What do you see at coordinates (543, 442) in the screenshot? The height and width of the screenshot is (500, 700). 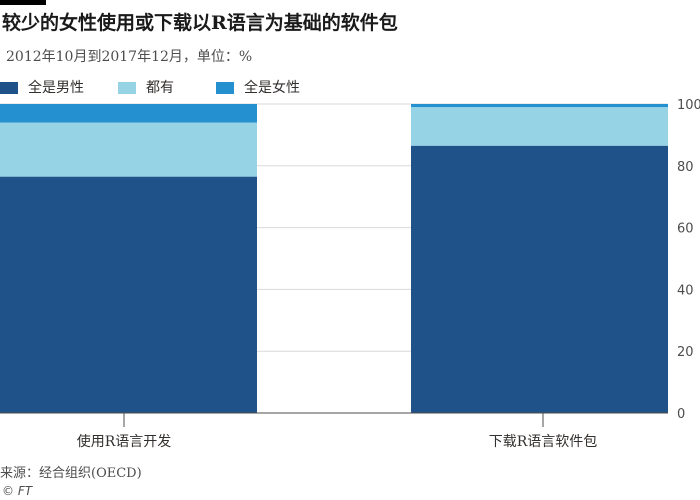 I see `x-tick-label: 下载R语言软件包` at bounding box center [543, 442].